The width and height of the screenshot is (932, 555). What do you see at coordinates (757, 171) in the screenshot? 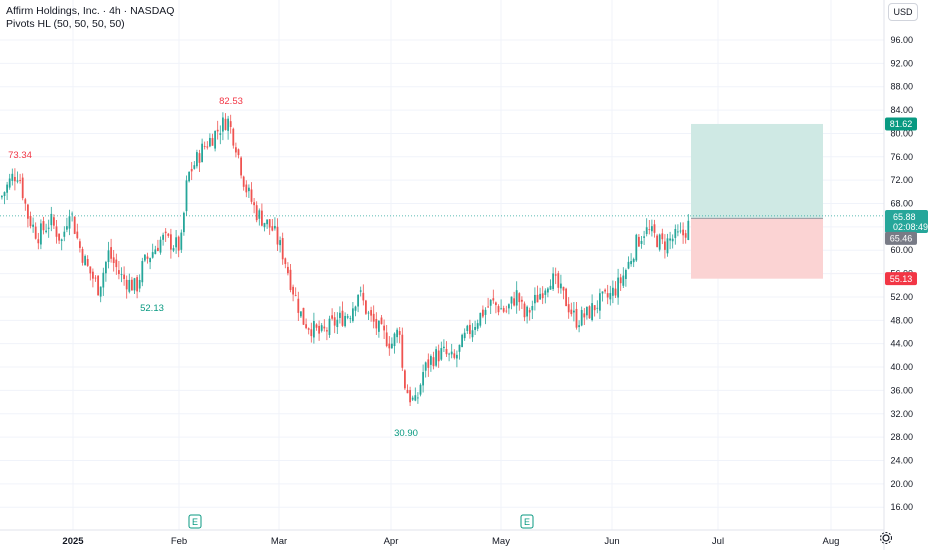
I see `profit-zone` at bounding box center [757, 171].